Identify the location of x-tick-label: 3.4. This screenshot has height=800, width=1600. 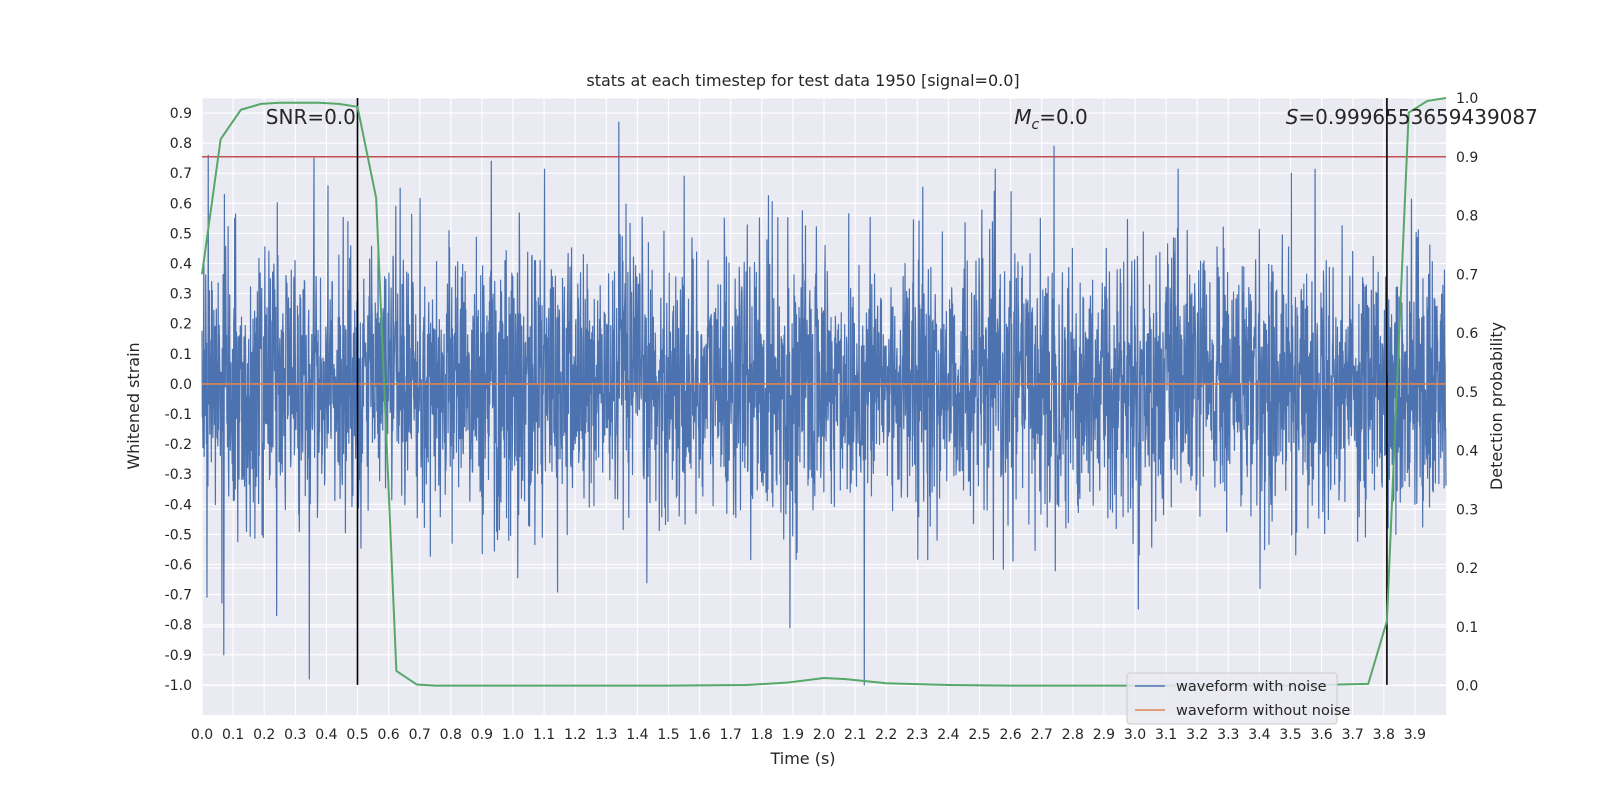
(1259, 735).